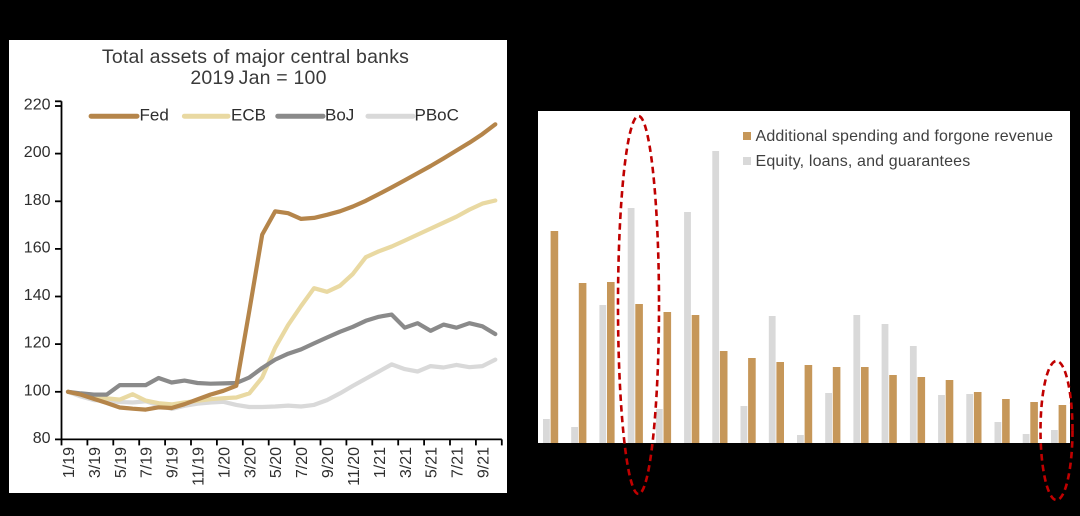 The image size is (1080, 516). What do you see at coordinates (37, 295) in the screenshot?
I see `svg-text: 140` at bounding box center [37, 295].